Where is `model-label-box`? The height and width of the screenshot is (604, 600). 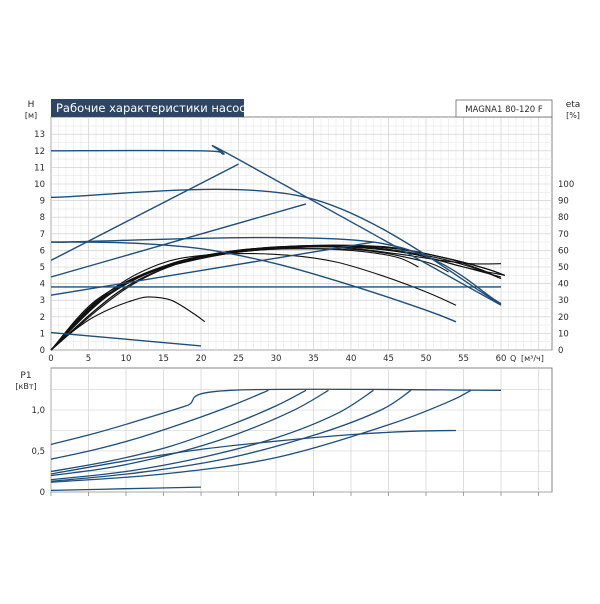
model-label-box is located at coordinates (504, 108).